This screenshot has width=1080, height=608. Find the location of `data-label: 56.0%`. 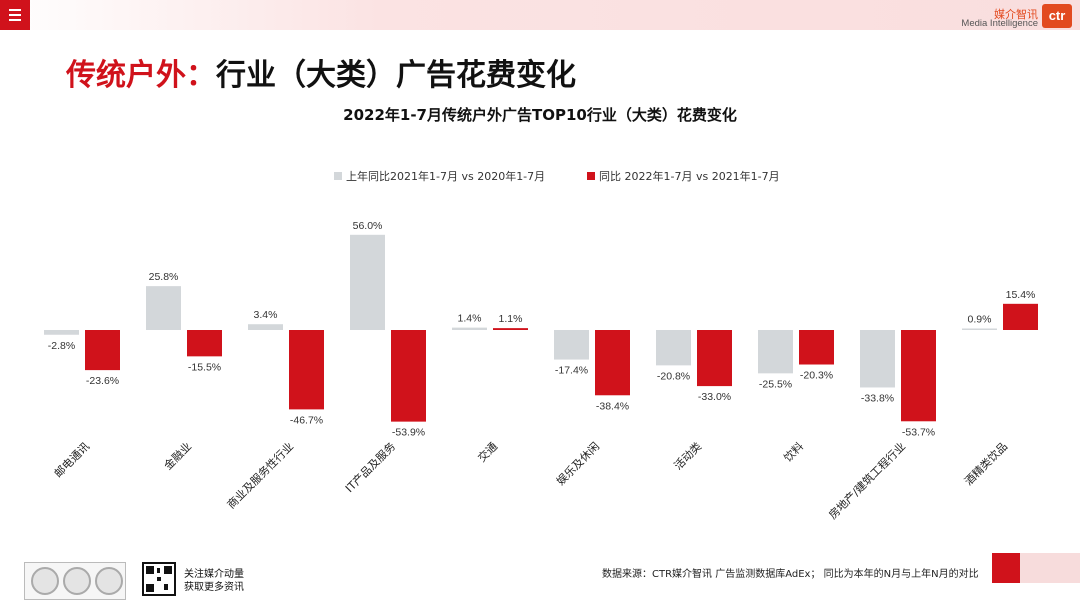

data-label: 56.0% is located at coordinates (368, 226).